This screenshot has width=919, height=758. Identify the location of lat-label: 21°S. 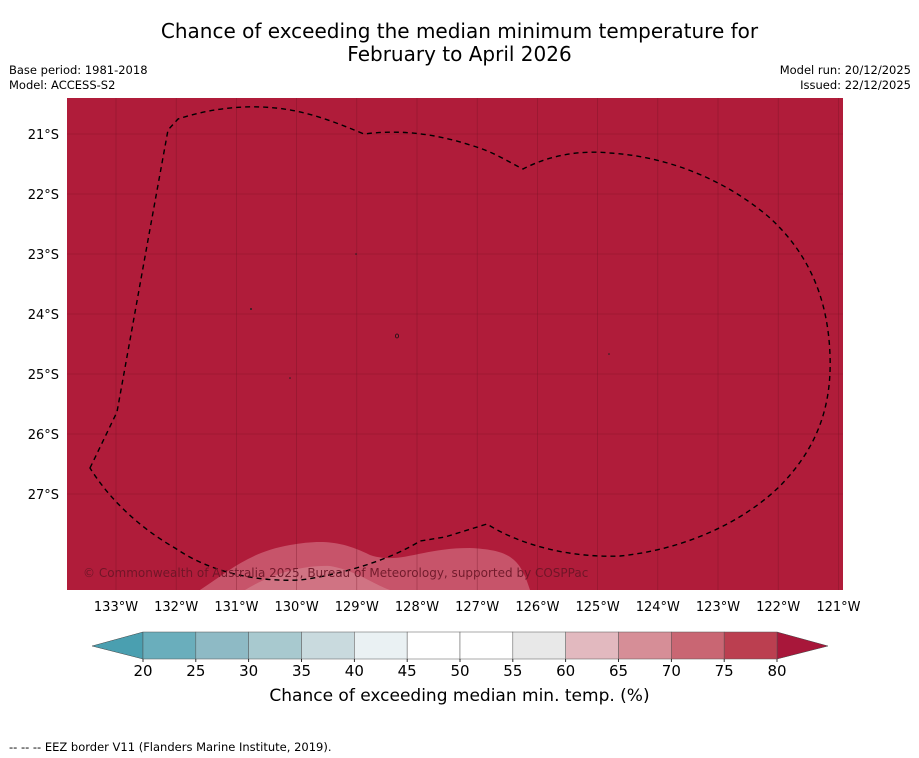
(43, 135).